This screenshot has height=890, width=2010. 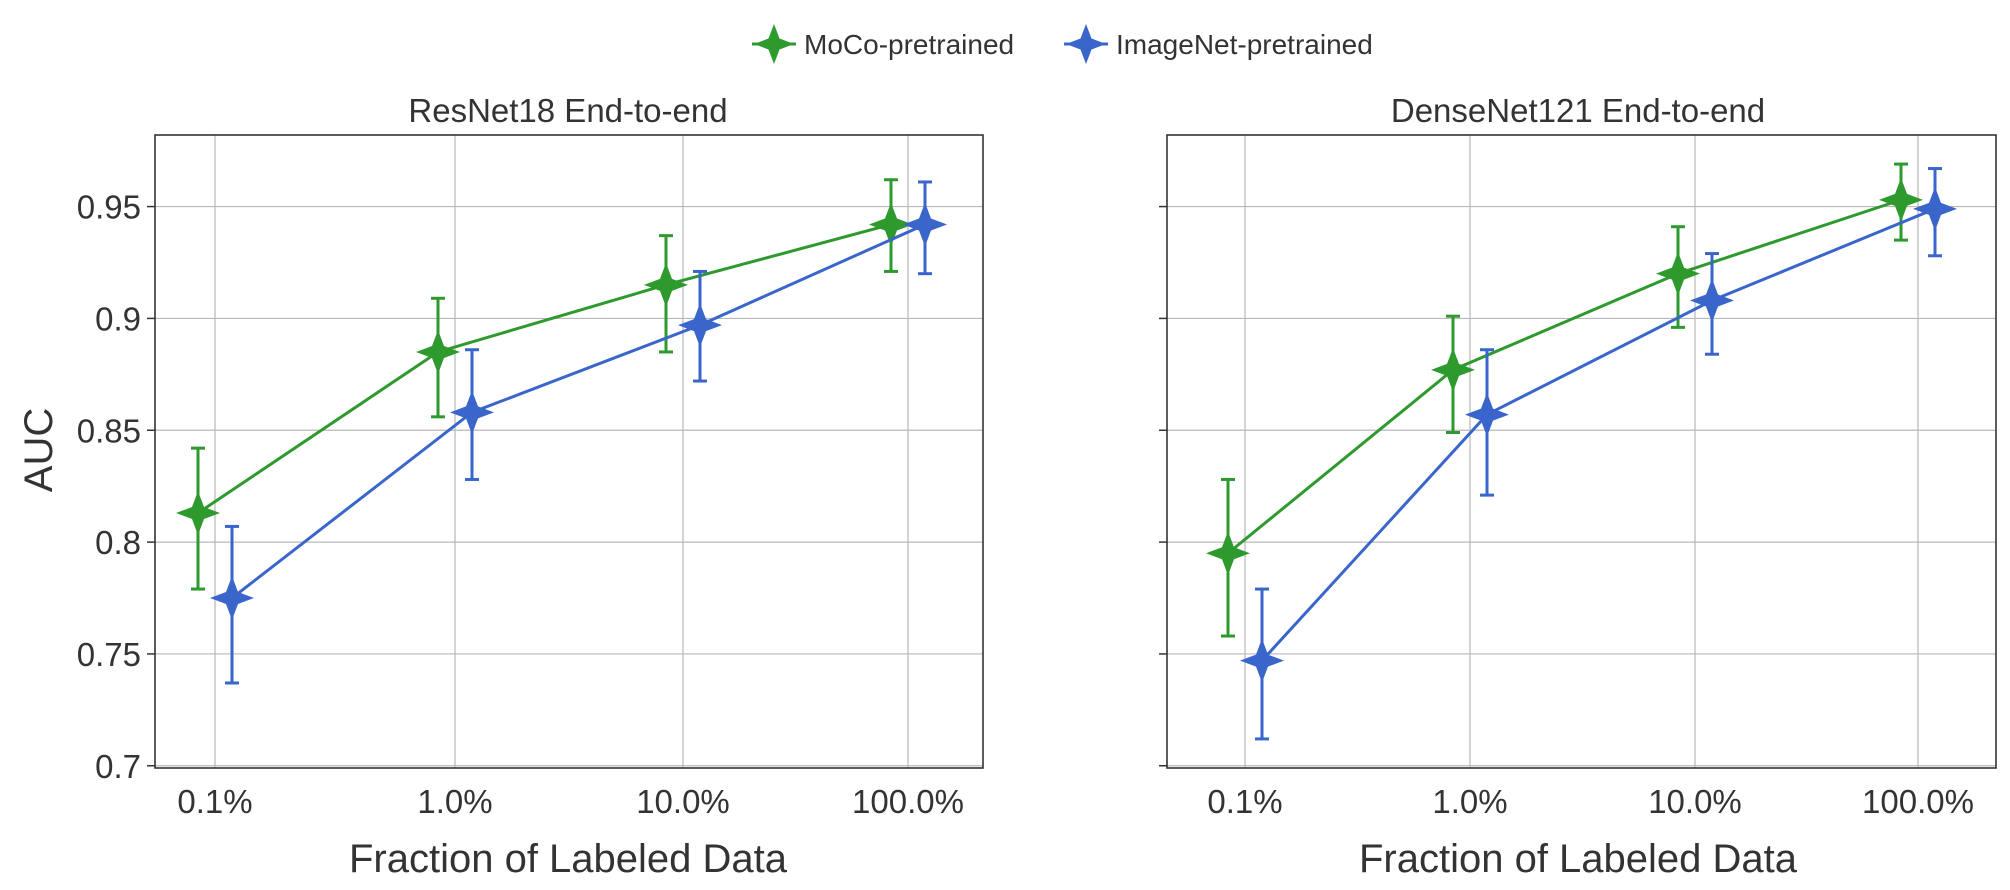 What do you see at coordinates (118, 318) in the screenshot?
I see `y-tick-label: 0.9` at bounding box center [118, 318].